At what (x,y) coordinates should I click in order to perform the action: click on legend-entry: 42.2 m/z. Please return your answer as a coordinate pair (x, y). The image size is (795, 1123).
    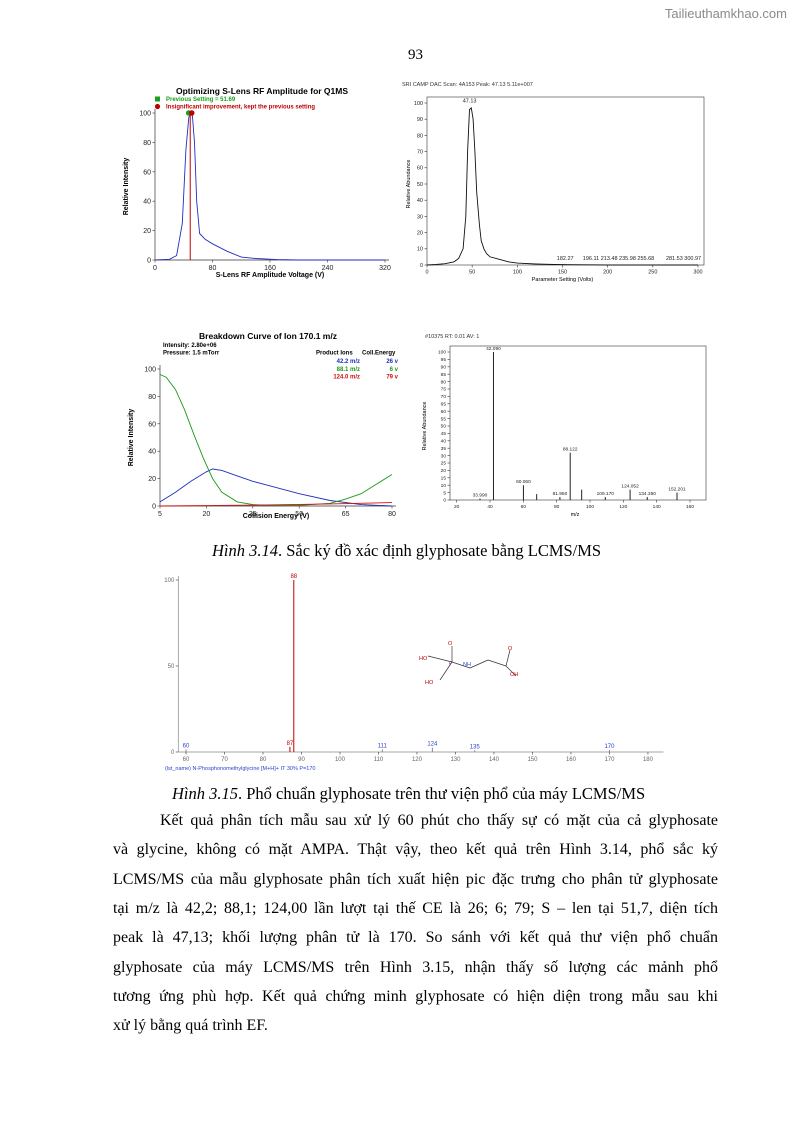
    Looking at the image, I should click on (348, 362).